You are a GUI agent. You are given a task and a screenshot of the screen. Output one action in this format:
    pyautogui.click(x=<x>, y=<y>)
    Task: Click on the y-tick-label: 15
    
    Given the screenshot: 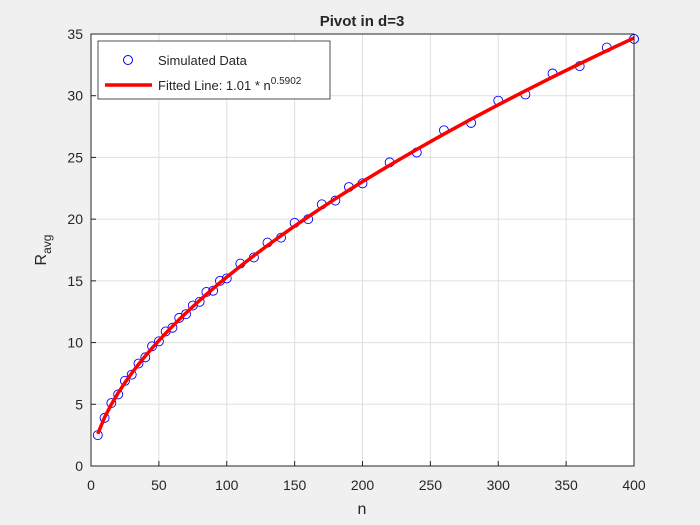 What is the action you would take?
    pyautogui.click(x=75, y=281)
    